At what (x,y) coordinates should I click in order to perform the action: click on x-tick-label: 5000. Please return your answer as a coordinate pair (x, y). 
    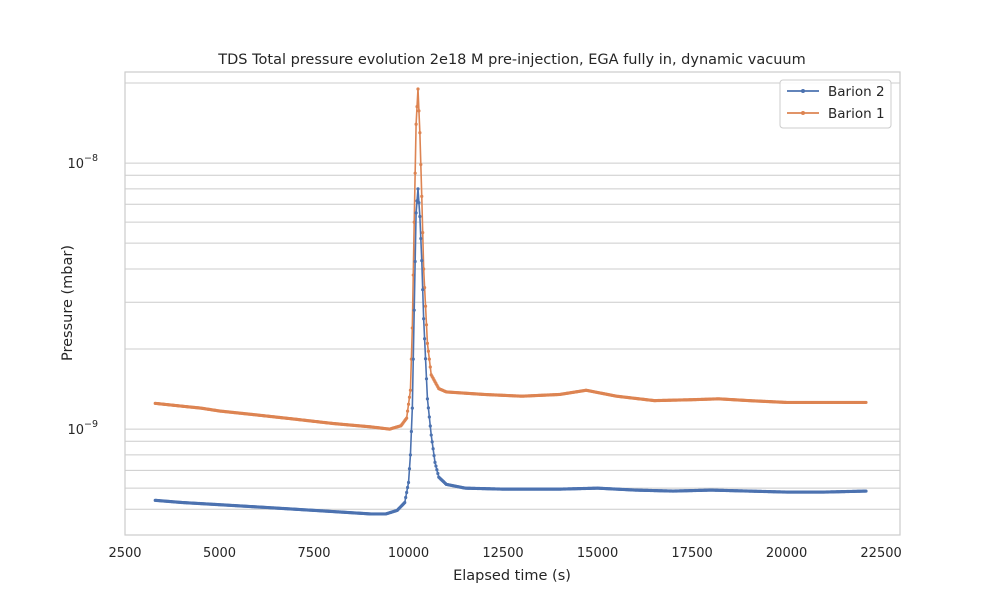
    Looking at the image, I should click on (219, 553).